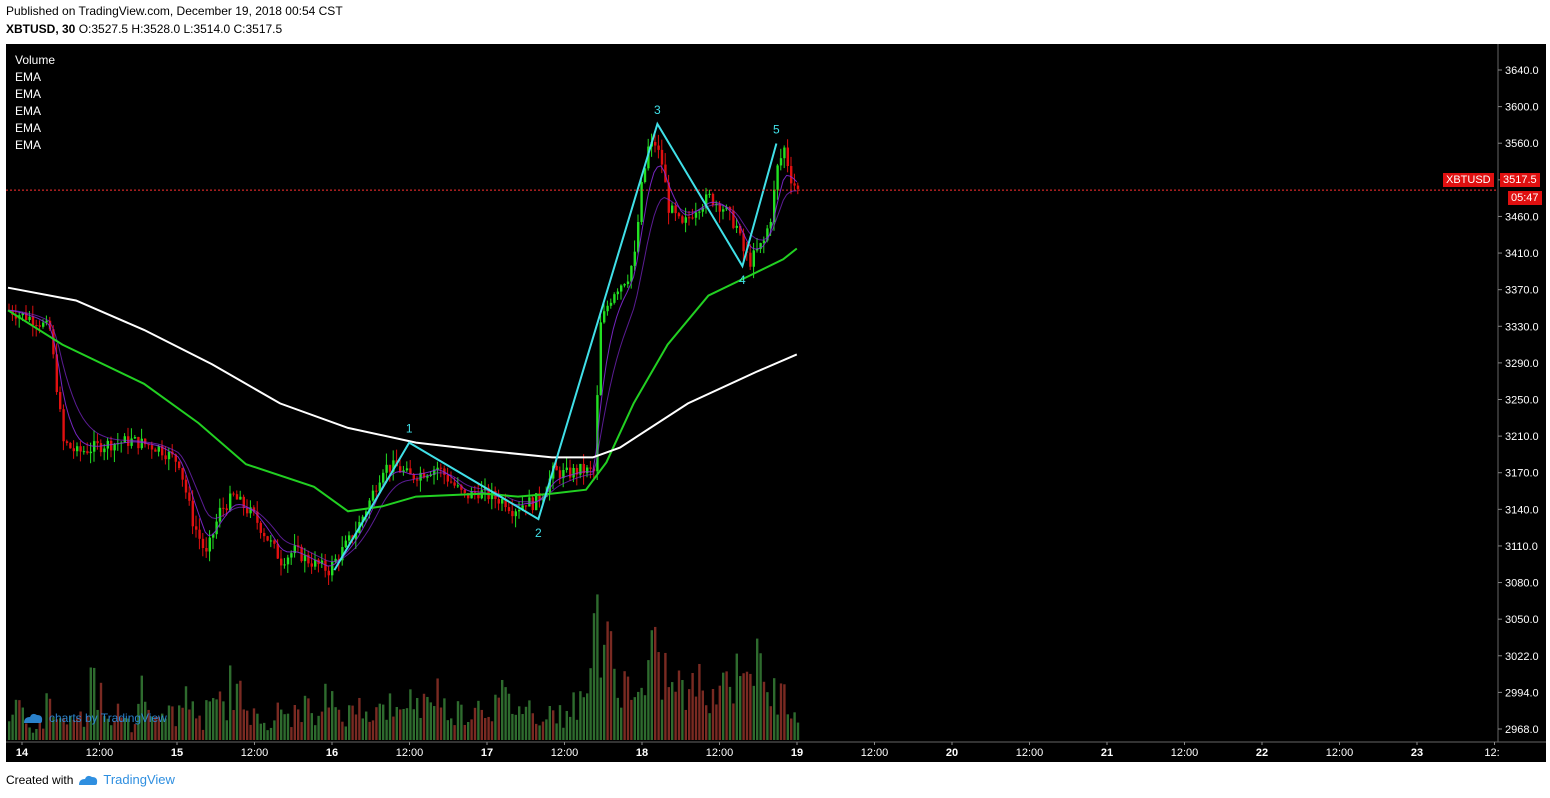 The width and height of the screenshot is (1550, 798). Describe the element at coordinates (952, 753) in the screenshot. I see `time-tick-label: 20` at that location.